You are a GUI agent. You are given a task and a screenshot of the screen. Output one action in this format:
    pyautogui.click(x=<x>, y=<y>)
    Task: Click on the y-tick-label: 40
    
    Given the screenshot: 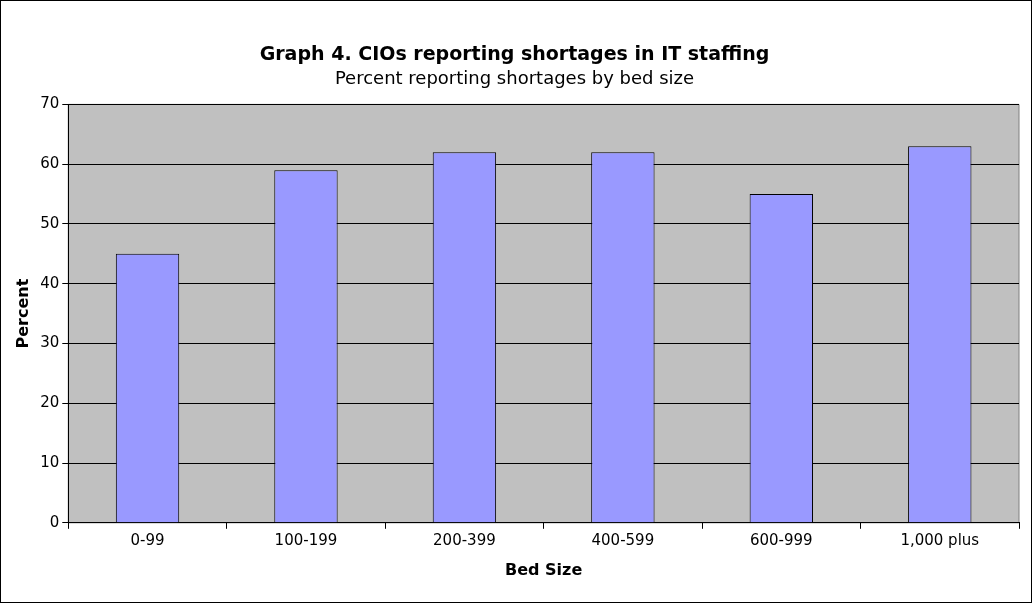 What is the action you would take?
    pyautogui.click(x=50, y=282)
    